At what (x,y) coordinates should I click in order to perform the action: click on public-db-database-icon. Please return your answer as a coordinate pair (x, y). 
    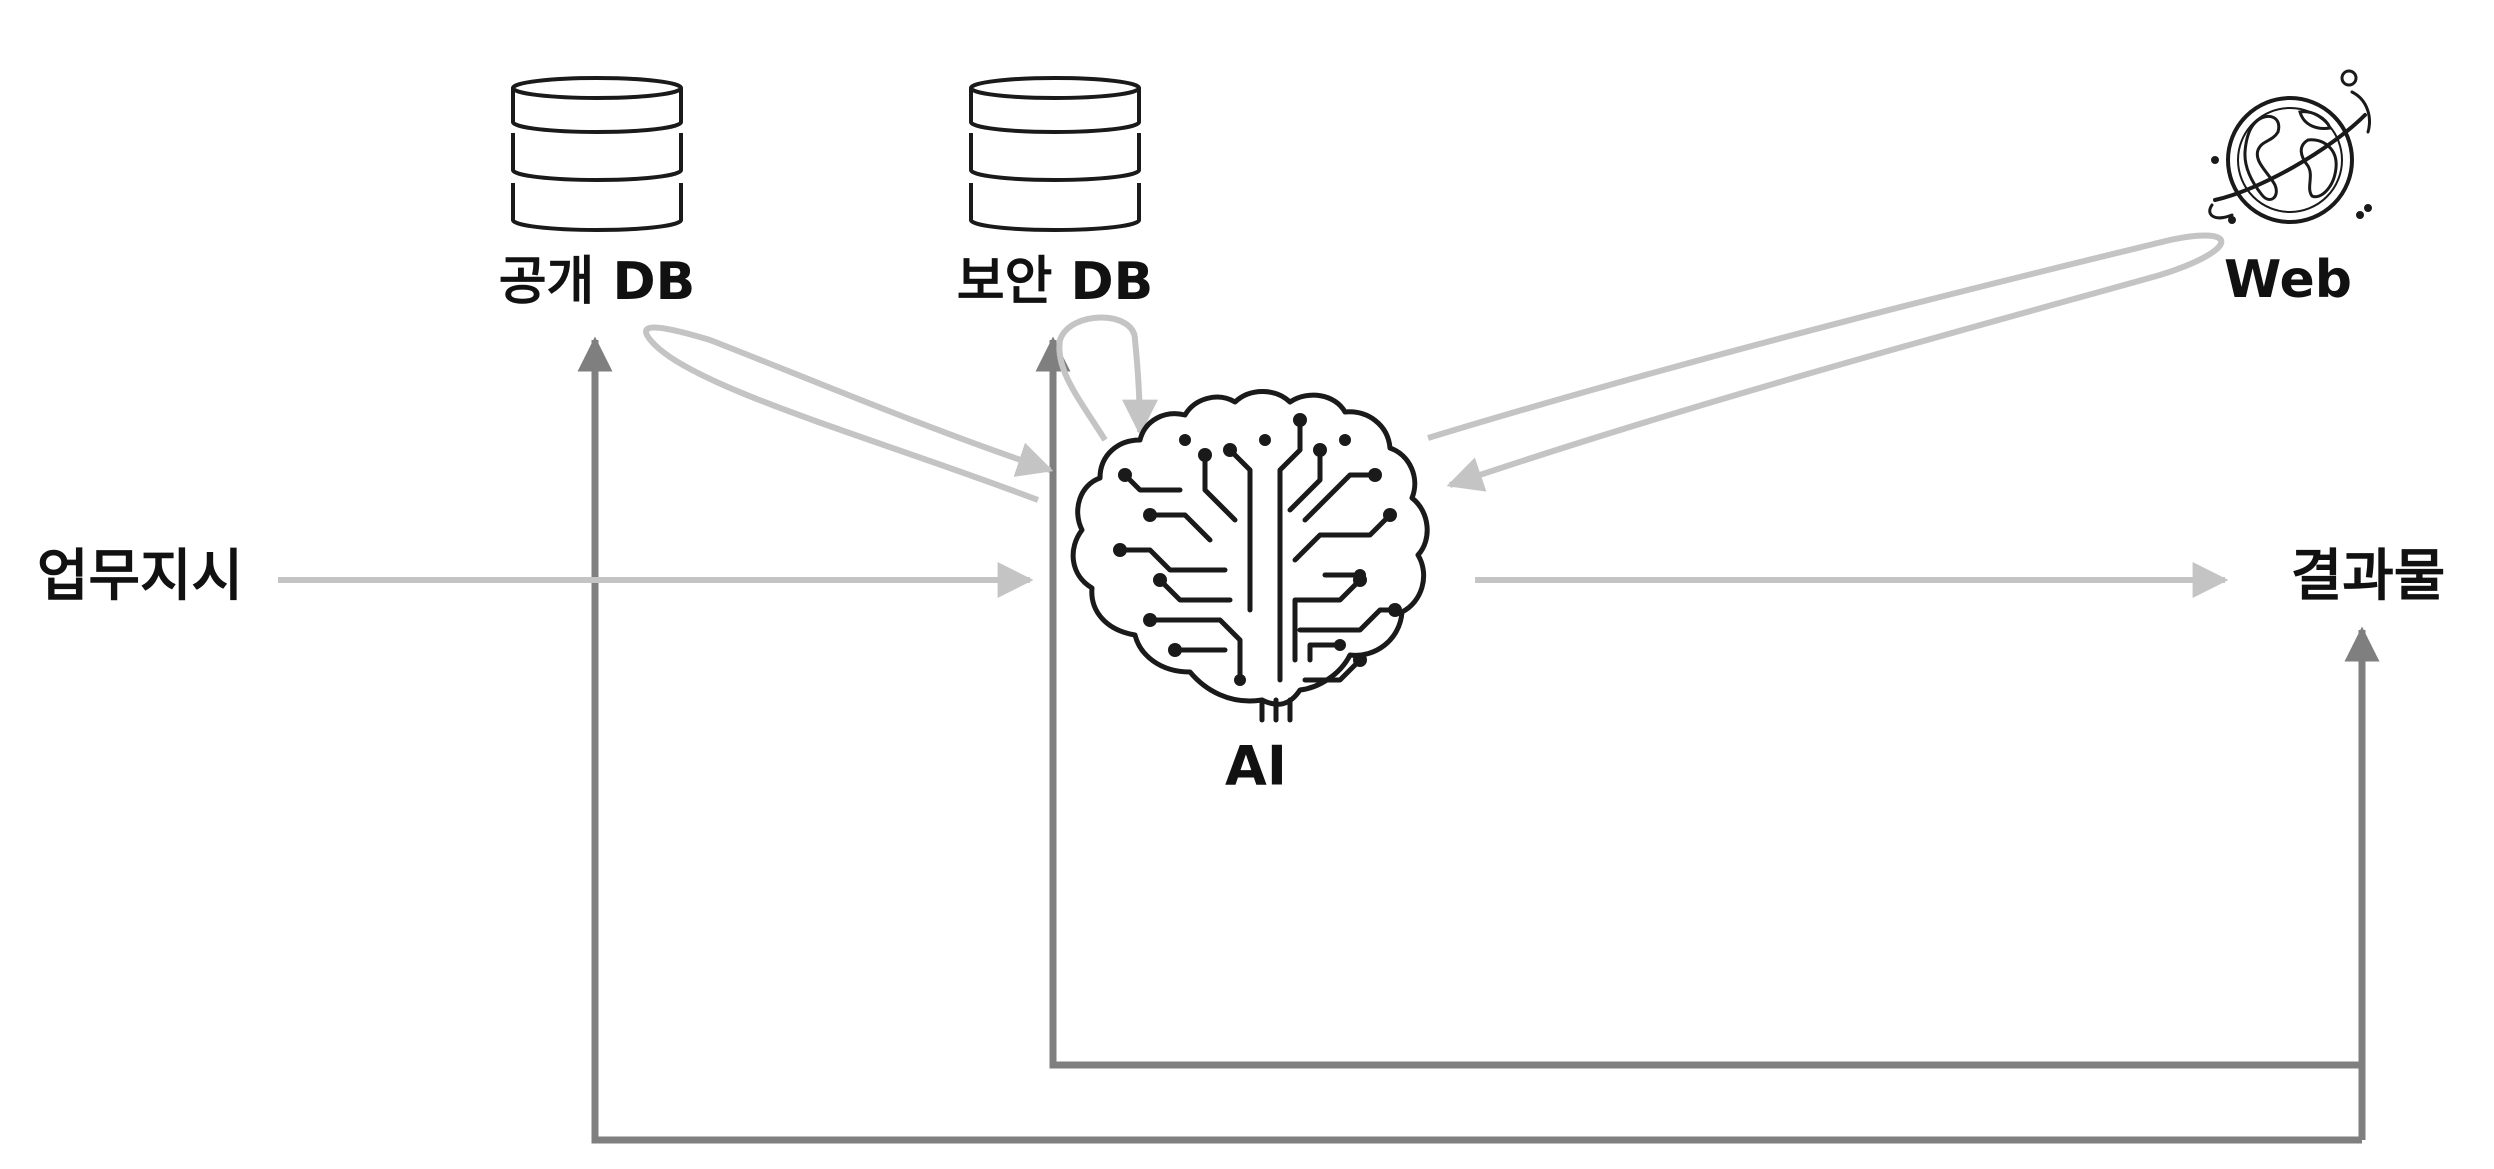
    Looking at the image, I should click on (597, 154).